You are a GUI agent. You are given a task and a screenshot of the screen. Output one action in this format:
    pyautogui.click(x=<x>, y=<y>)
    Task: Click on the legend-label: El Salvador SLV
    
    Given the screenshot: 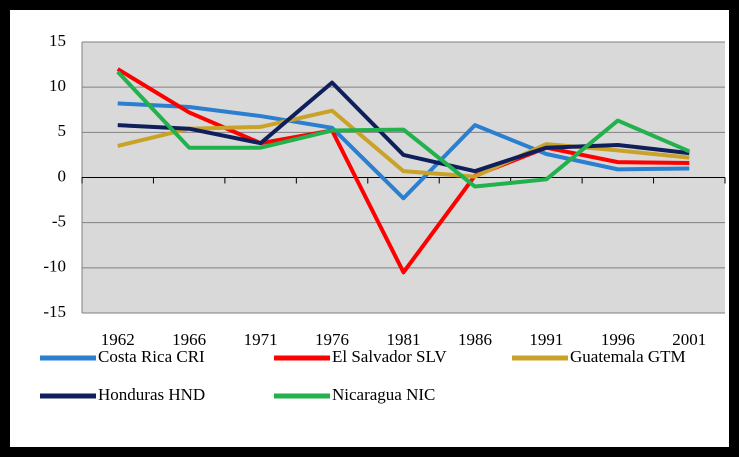 What is the action you would take?
    pyautogui.click(x=389, y=356)
    